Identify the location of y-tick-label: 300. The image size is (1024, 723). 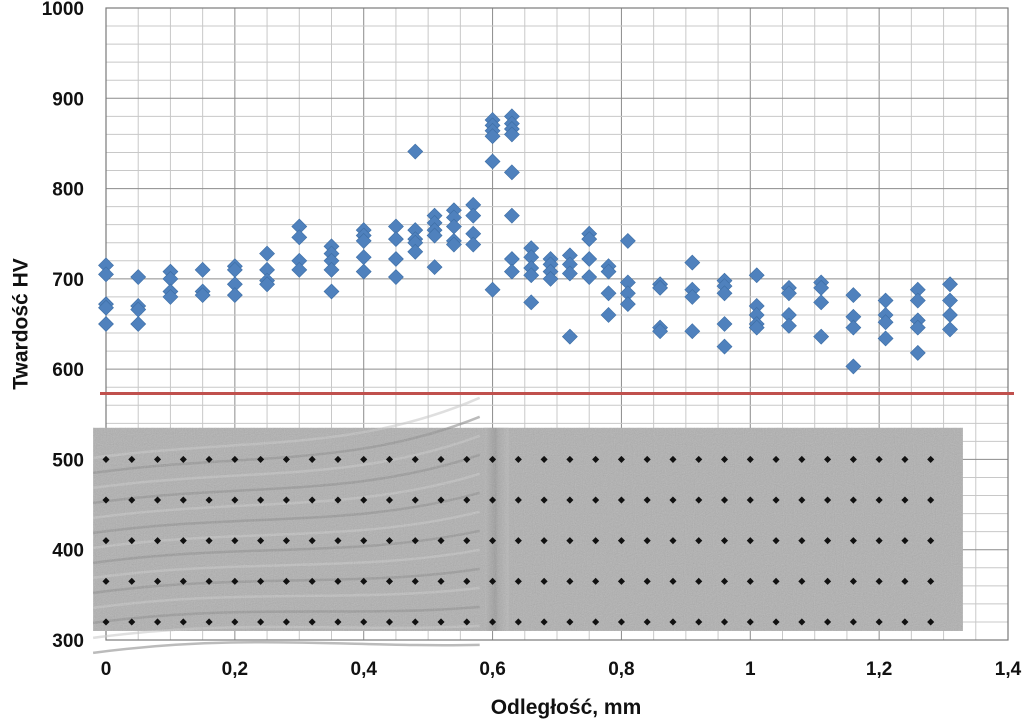
(68, 641).